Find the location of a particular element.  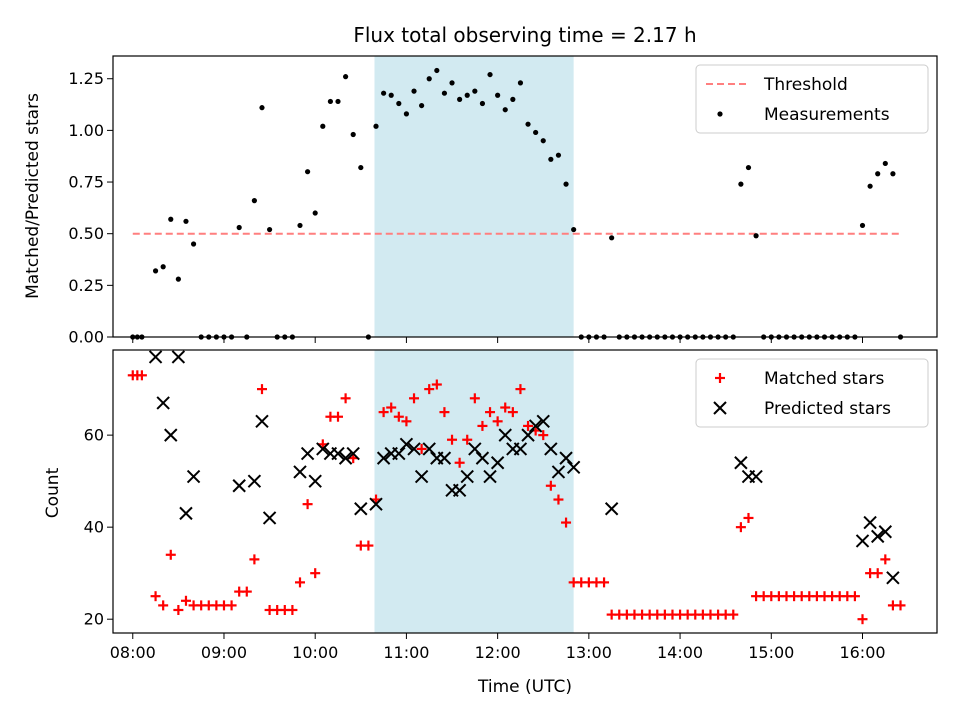

legend-matched-swatch is located at coordinates (720, 378).